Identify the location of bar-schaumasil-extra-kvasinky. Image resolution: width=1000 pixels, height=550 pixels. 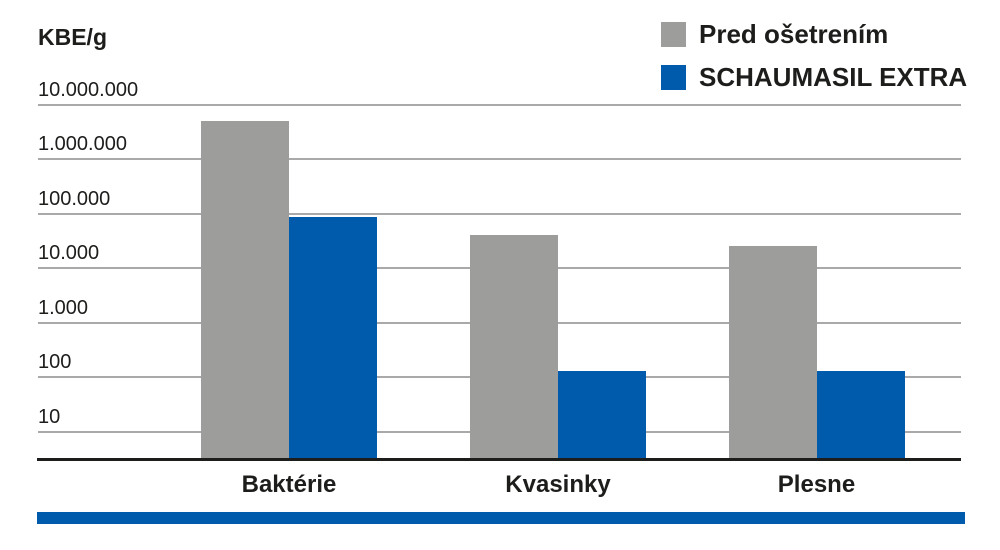
(602, 415).